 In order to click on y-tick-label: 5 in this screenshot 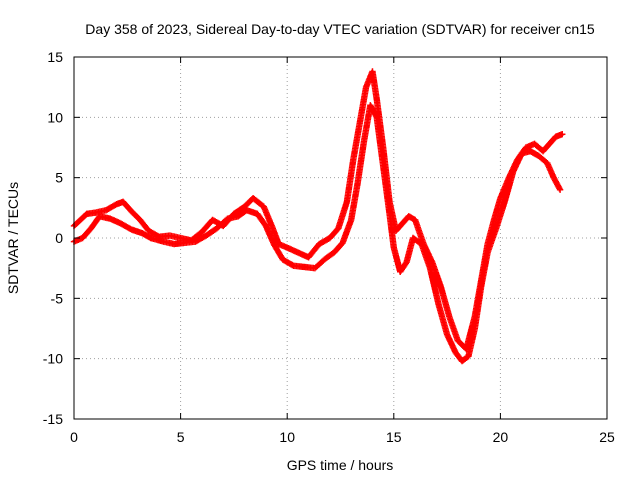, I will do `click(59, 178)`.